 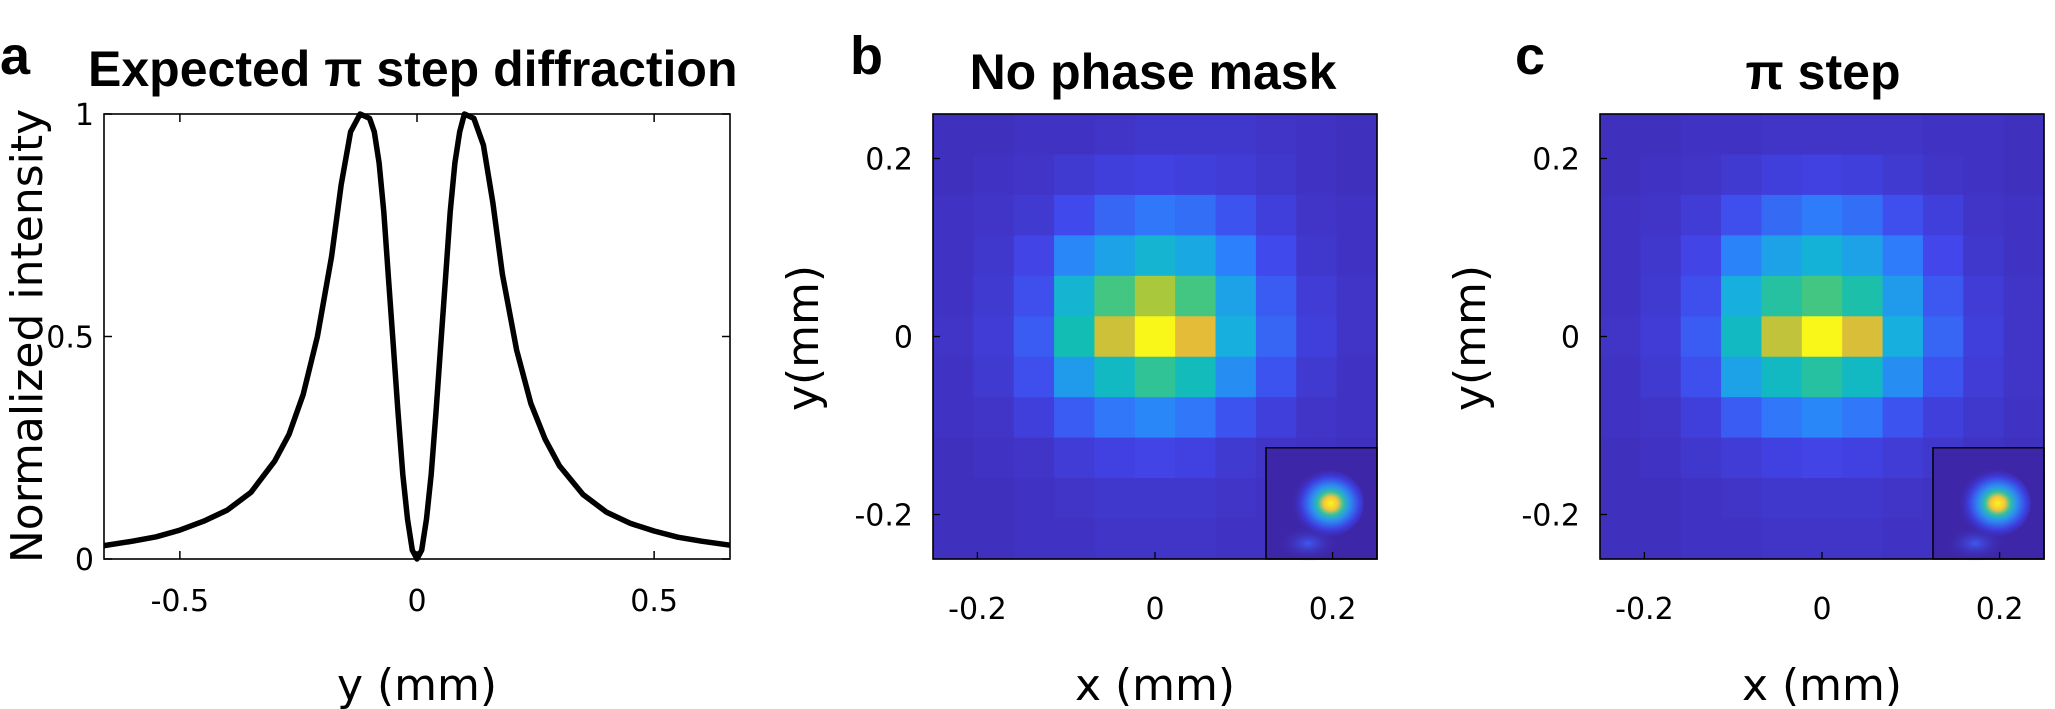 I want to click on panel-c-ylabel: y(mm), so click(x=1470, y=338).